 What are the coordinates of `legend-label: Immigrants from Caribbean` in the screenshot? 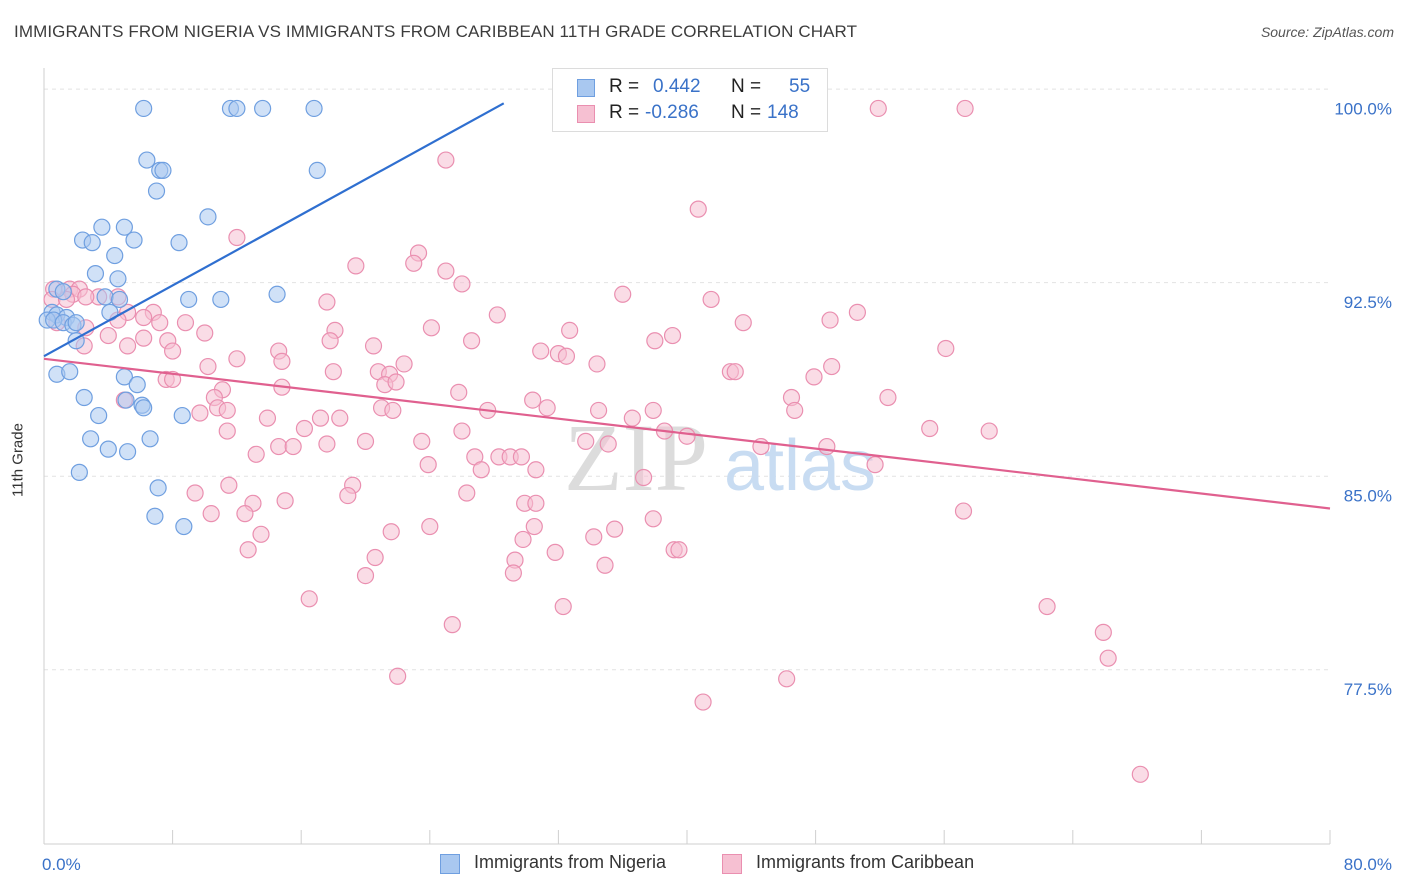 It's located at (865, 862).